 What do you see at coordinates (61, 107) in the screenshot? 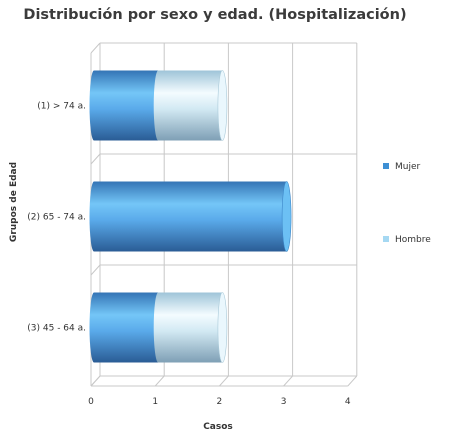
I see `y-tick-label: (1) > 74 a.` at bounding box center [61, 107].